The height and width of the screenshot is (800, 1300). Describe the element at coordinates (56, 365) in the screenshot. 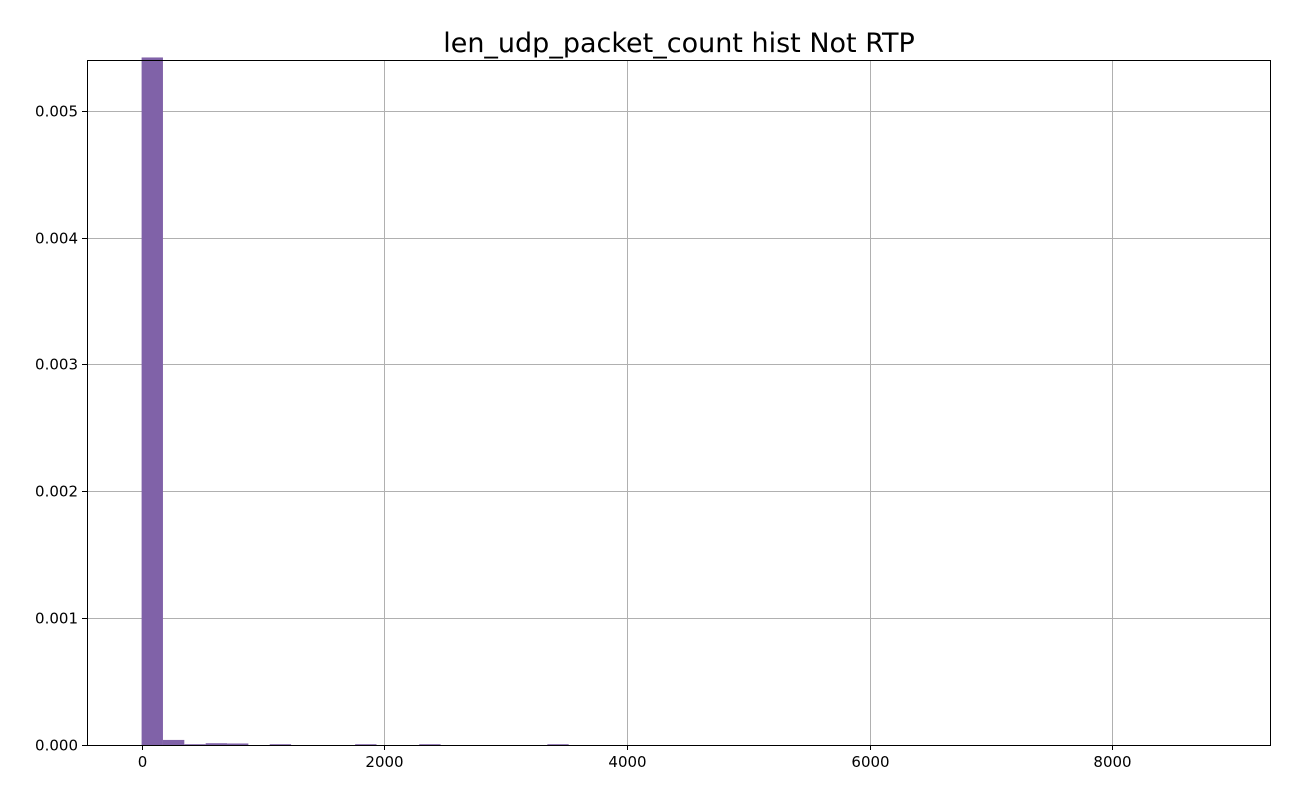

I see `y-tick-label: 0.003` at that location.